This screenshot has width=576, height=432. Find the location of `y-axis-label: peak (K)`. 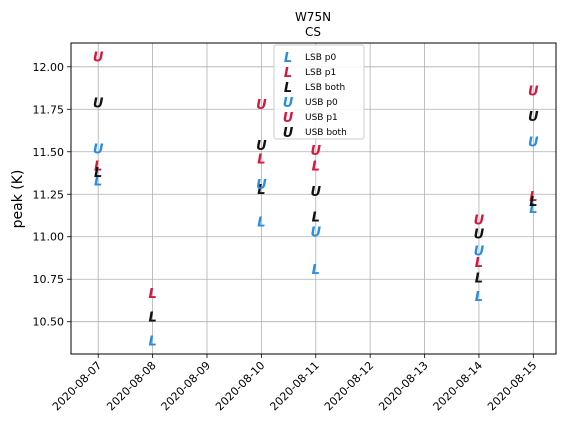

y-axis-label: peak (K) is located at coordinates (18, 199).